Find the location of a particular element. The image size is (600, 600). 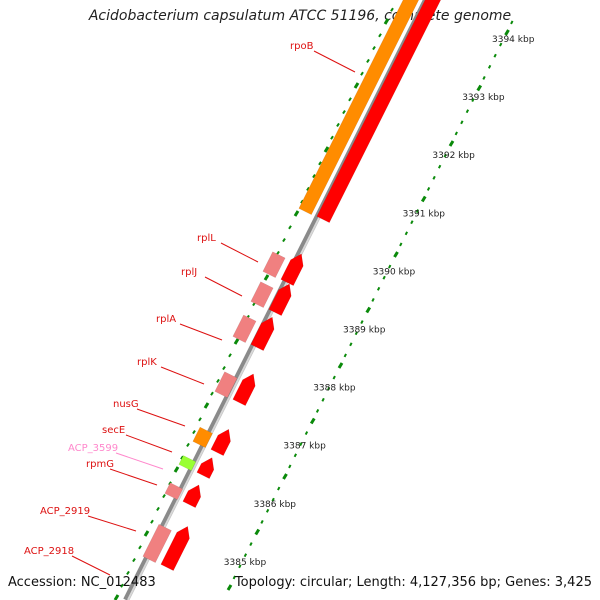

scale-label: 3392 kbp is located at coordinates (453, 156).